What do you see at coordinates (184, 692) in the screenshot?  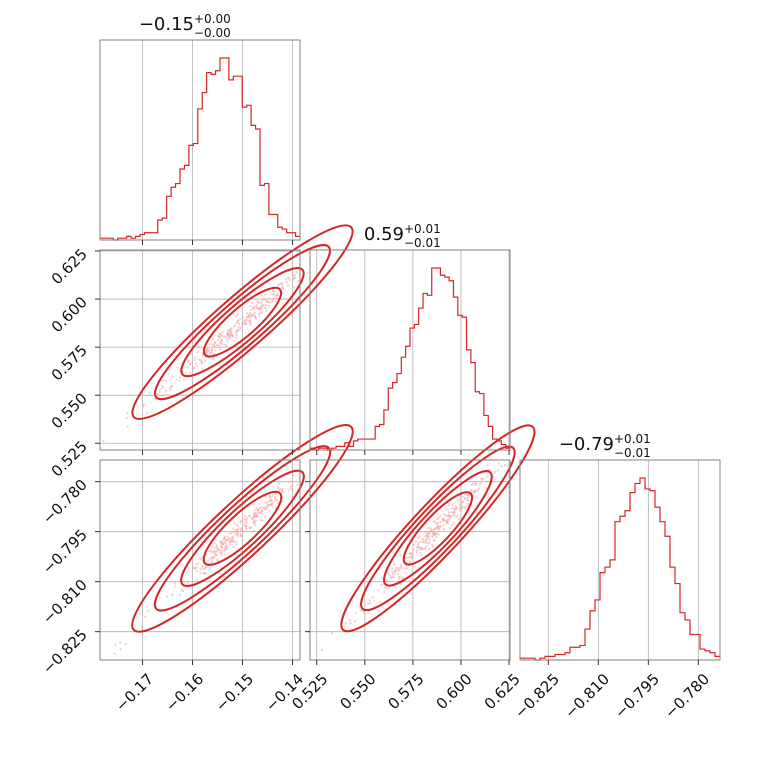 I see `x-tick-label-p0: −0.16` at bounding box center [184, 692].